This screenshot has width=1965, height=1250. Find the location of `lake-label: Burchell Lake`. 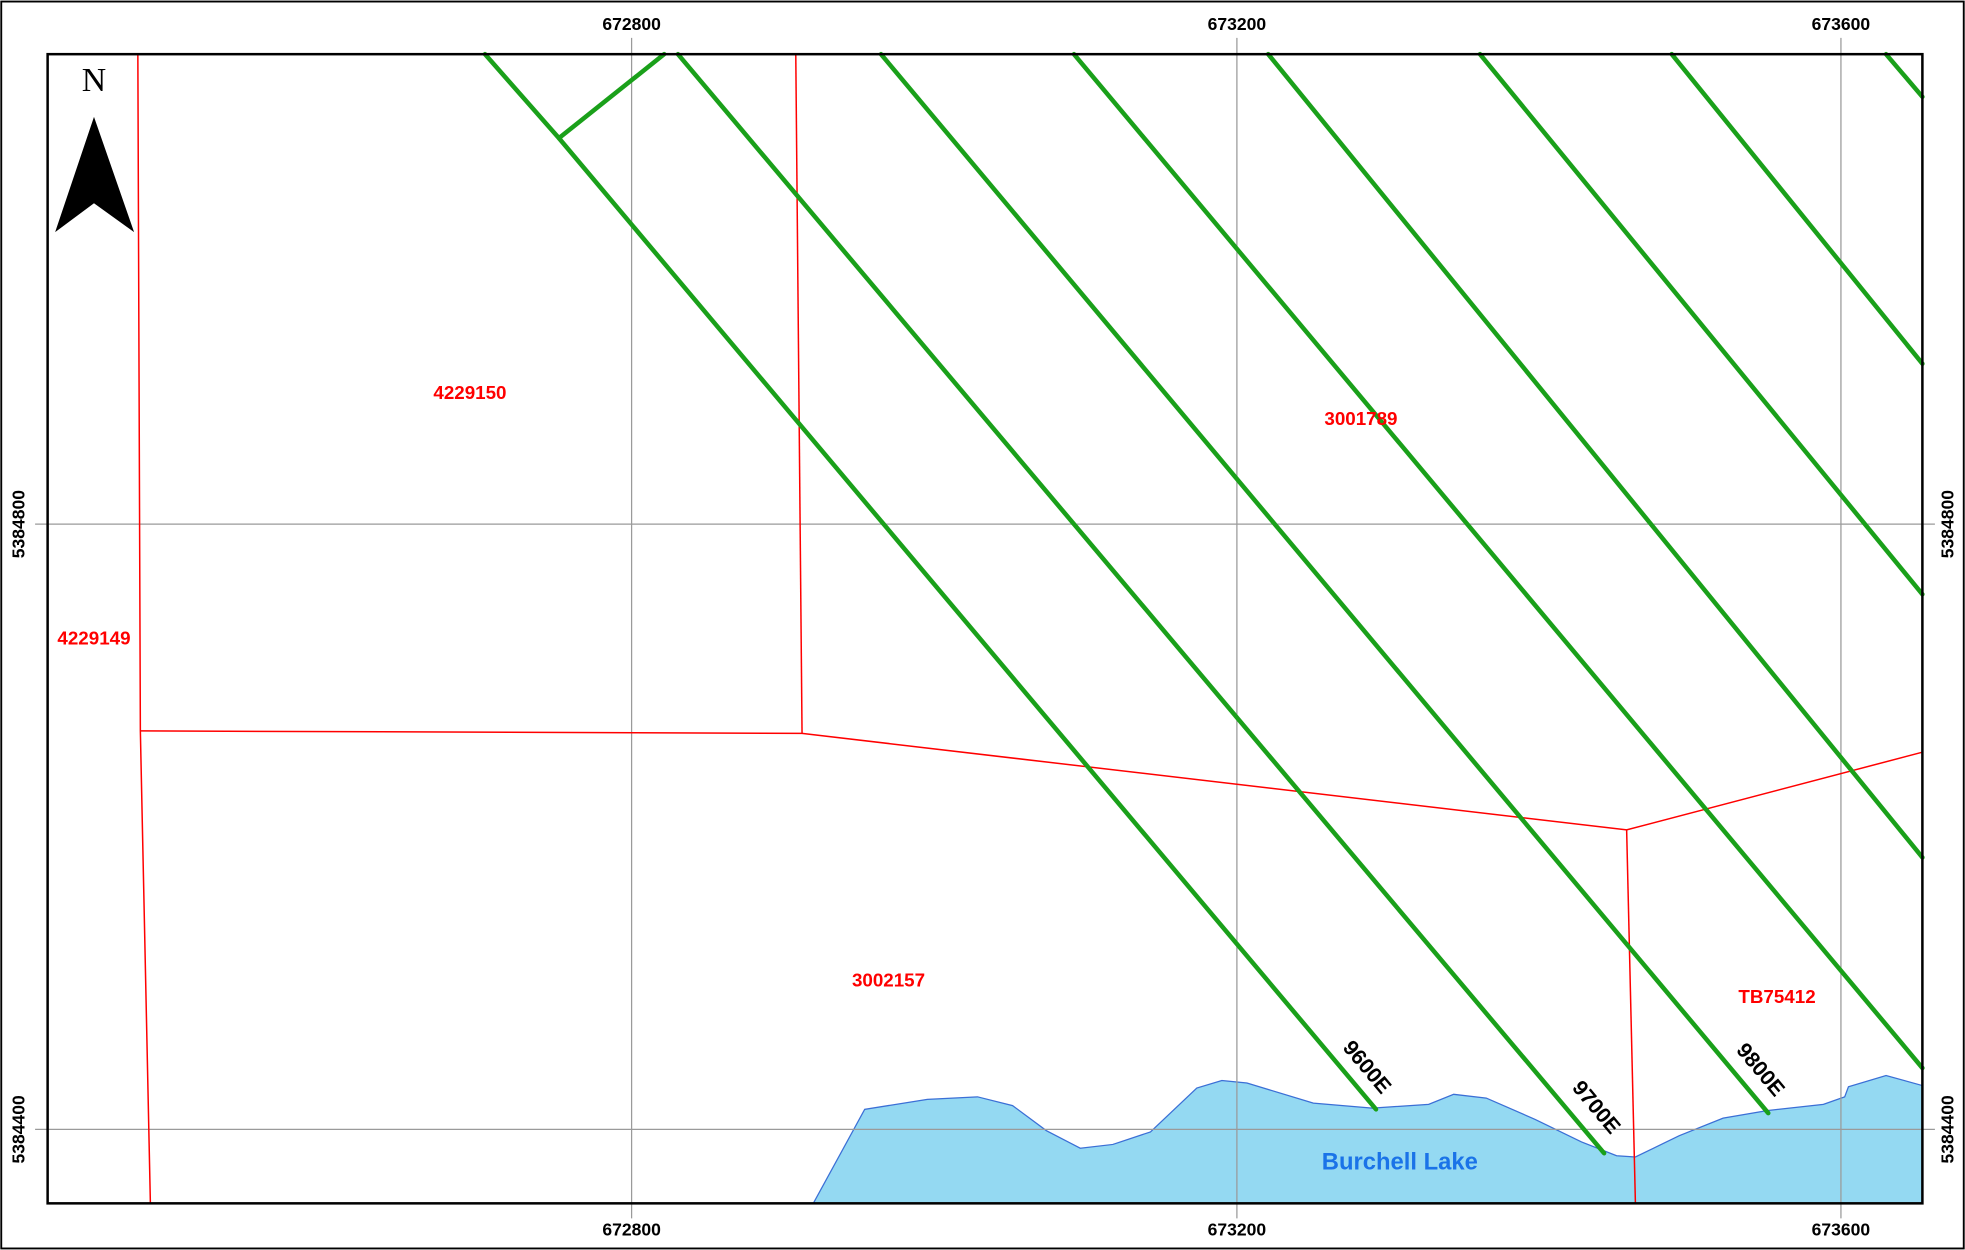

lake-label: Burchell Lake is located at coordinates (1400, 1162).